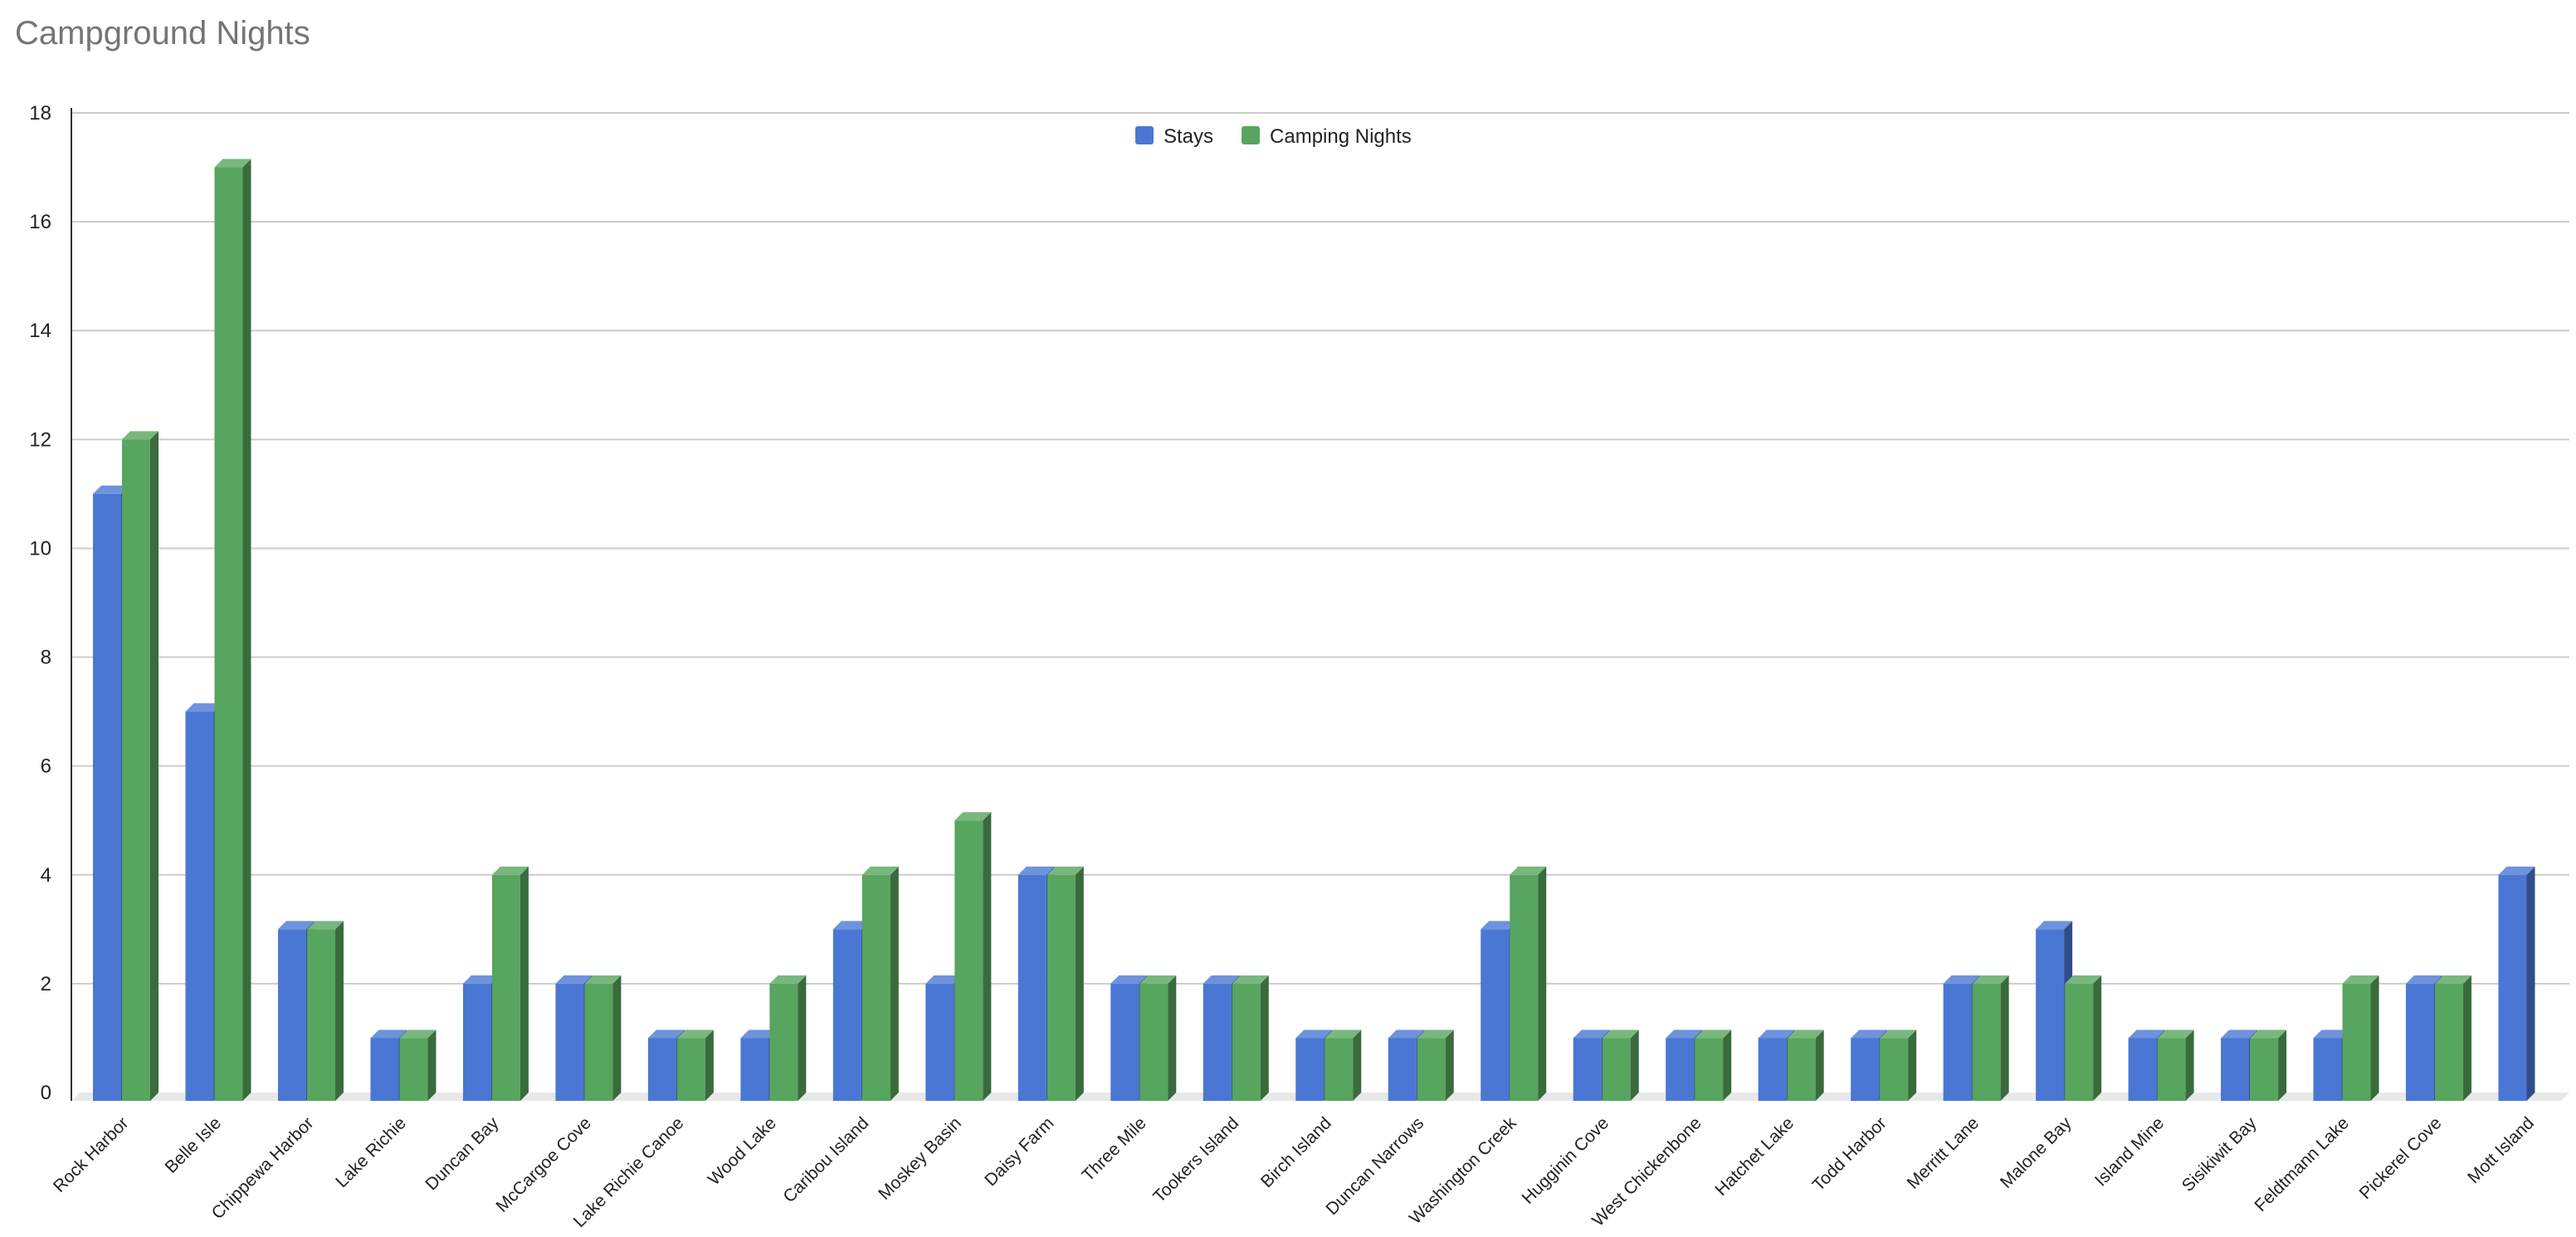  What do you see at coordinates (1754, 1156) in the screenshot?
I see `x-tick-label: Hatchet Lake` at bounding box center [1754, 1156].